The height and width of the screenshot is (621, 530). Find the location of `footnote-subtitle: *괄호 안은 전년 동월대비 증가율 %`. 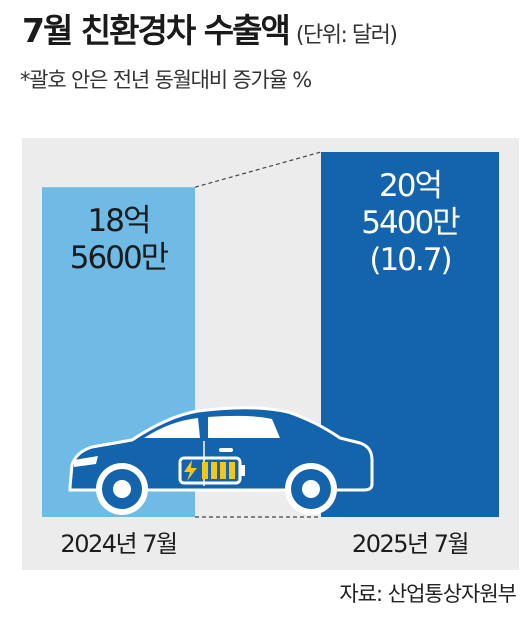

footnote-subtitle: *괄호 안은 전년 동월대비 증가율 % is located at coordinates (166, 80).